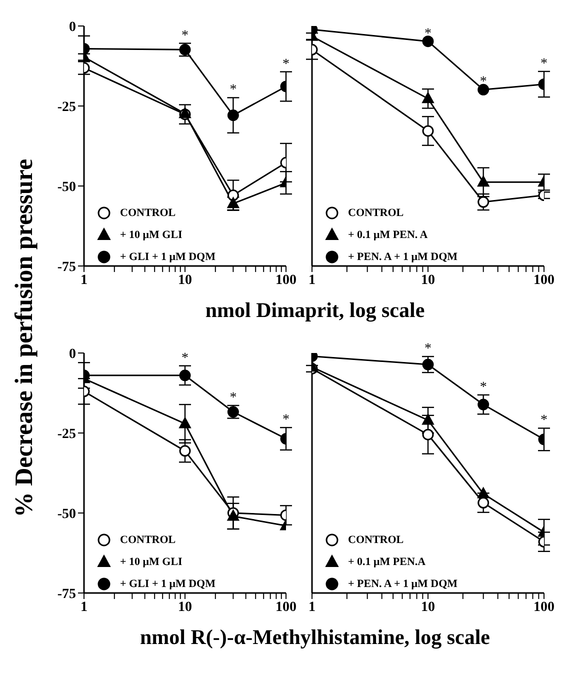  What do you see at coordinates (25, 338) in the screenshot?
I see `y-axis-title: % Decrease in perfusion pressure` at bounding box center [25, 338].